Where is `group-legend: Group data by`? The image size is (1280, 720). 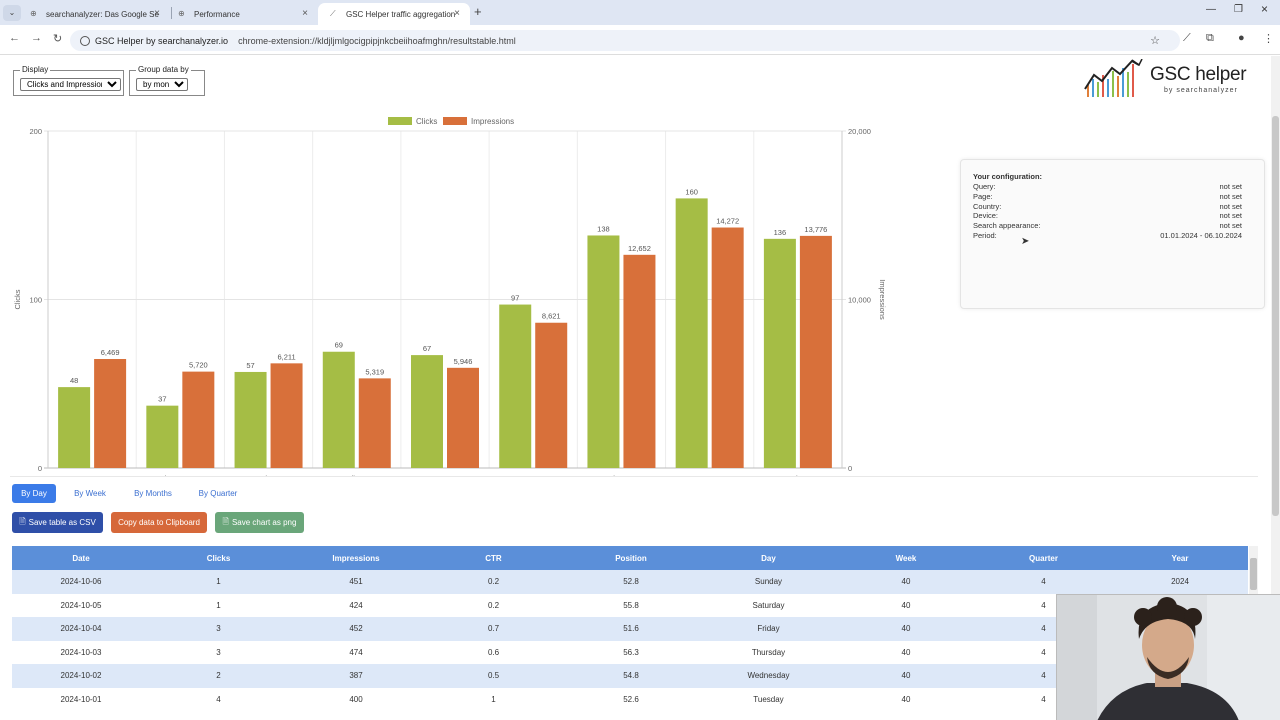
group-legend: Group data by is located at coordinates (163, 69).